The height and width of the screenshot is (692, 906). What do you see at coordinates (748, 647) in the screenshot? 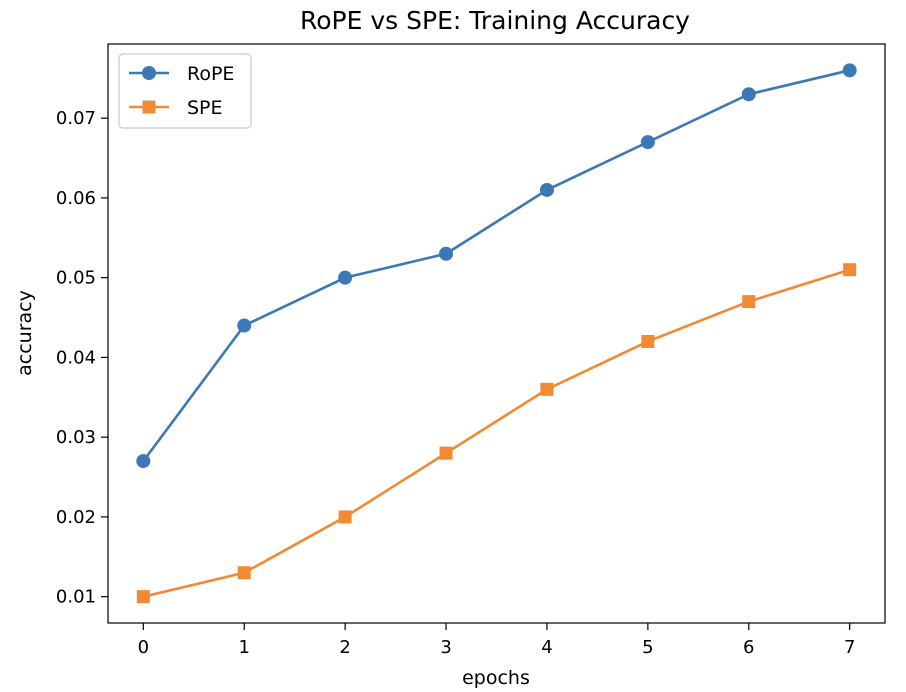
I see `x-tick-label-6: 6` at bounding box center [748, 647].